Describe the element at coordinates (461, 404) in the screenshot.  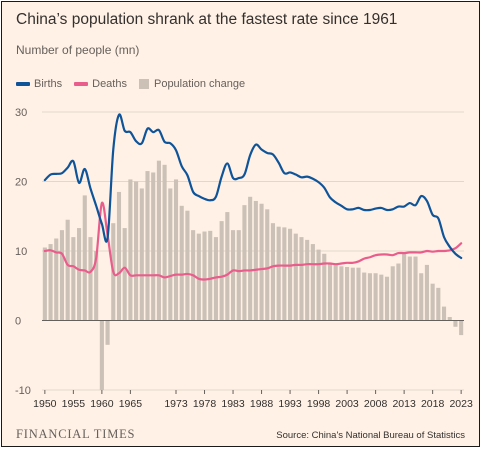
I see `x-tick-label: 2023` at that location.